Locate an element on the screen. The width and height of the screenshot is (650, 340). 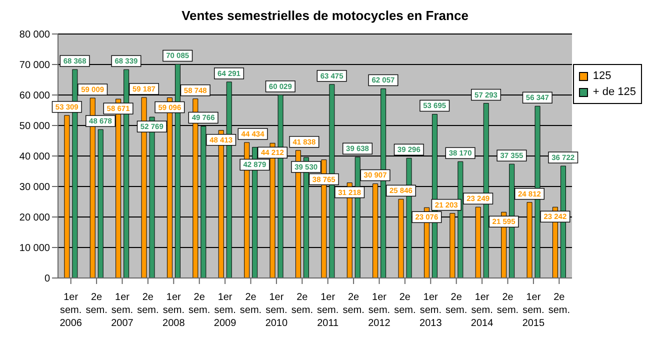
y-tick-label: 60 000 is located at coordinates (34, 96).